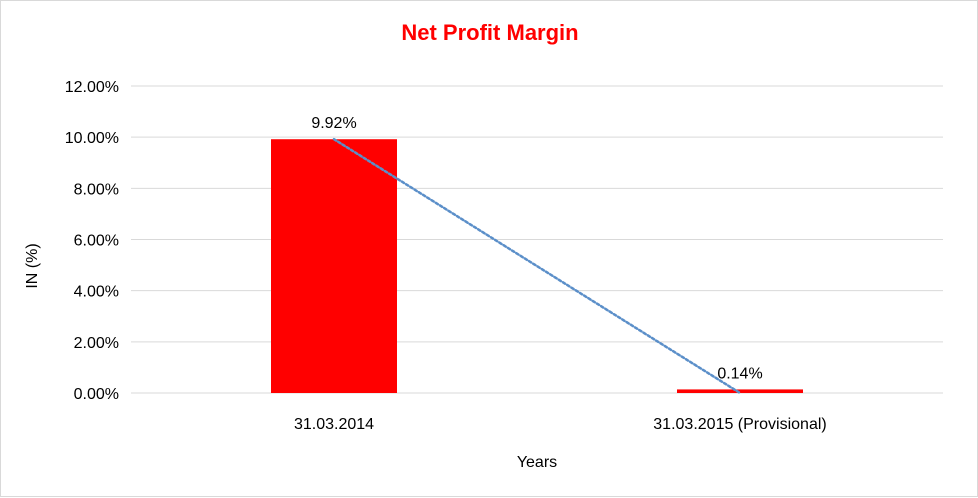  Describe the element at coordinates (739, 373) in the screenshot. I see `data-label: 0.14%` at that location.